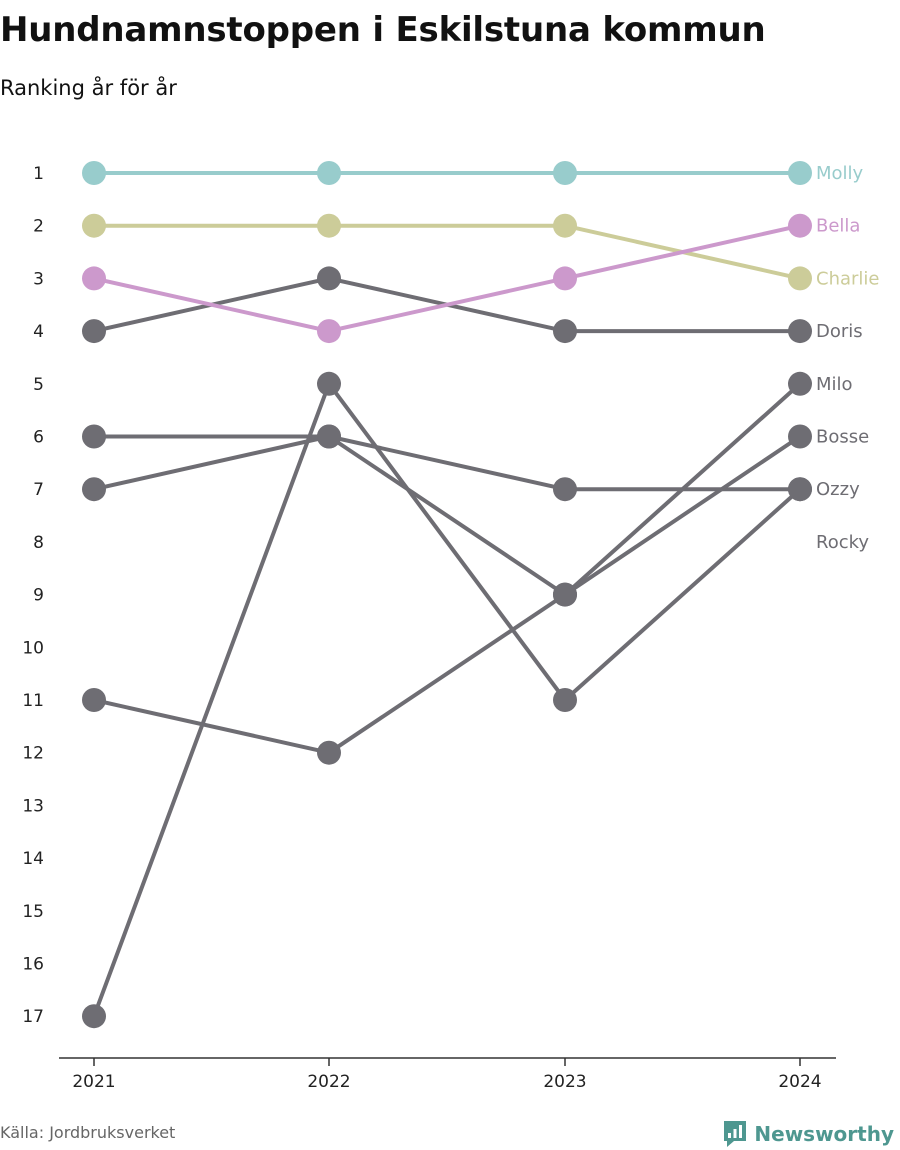  I want to click on x-tick-label: 2024, so click(799, 1082).